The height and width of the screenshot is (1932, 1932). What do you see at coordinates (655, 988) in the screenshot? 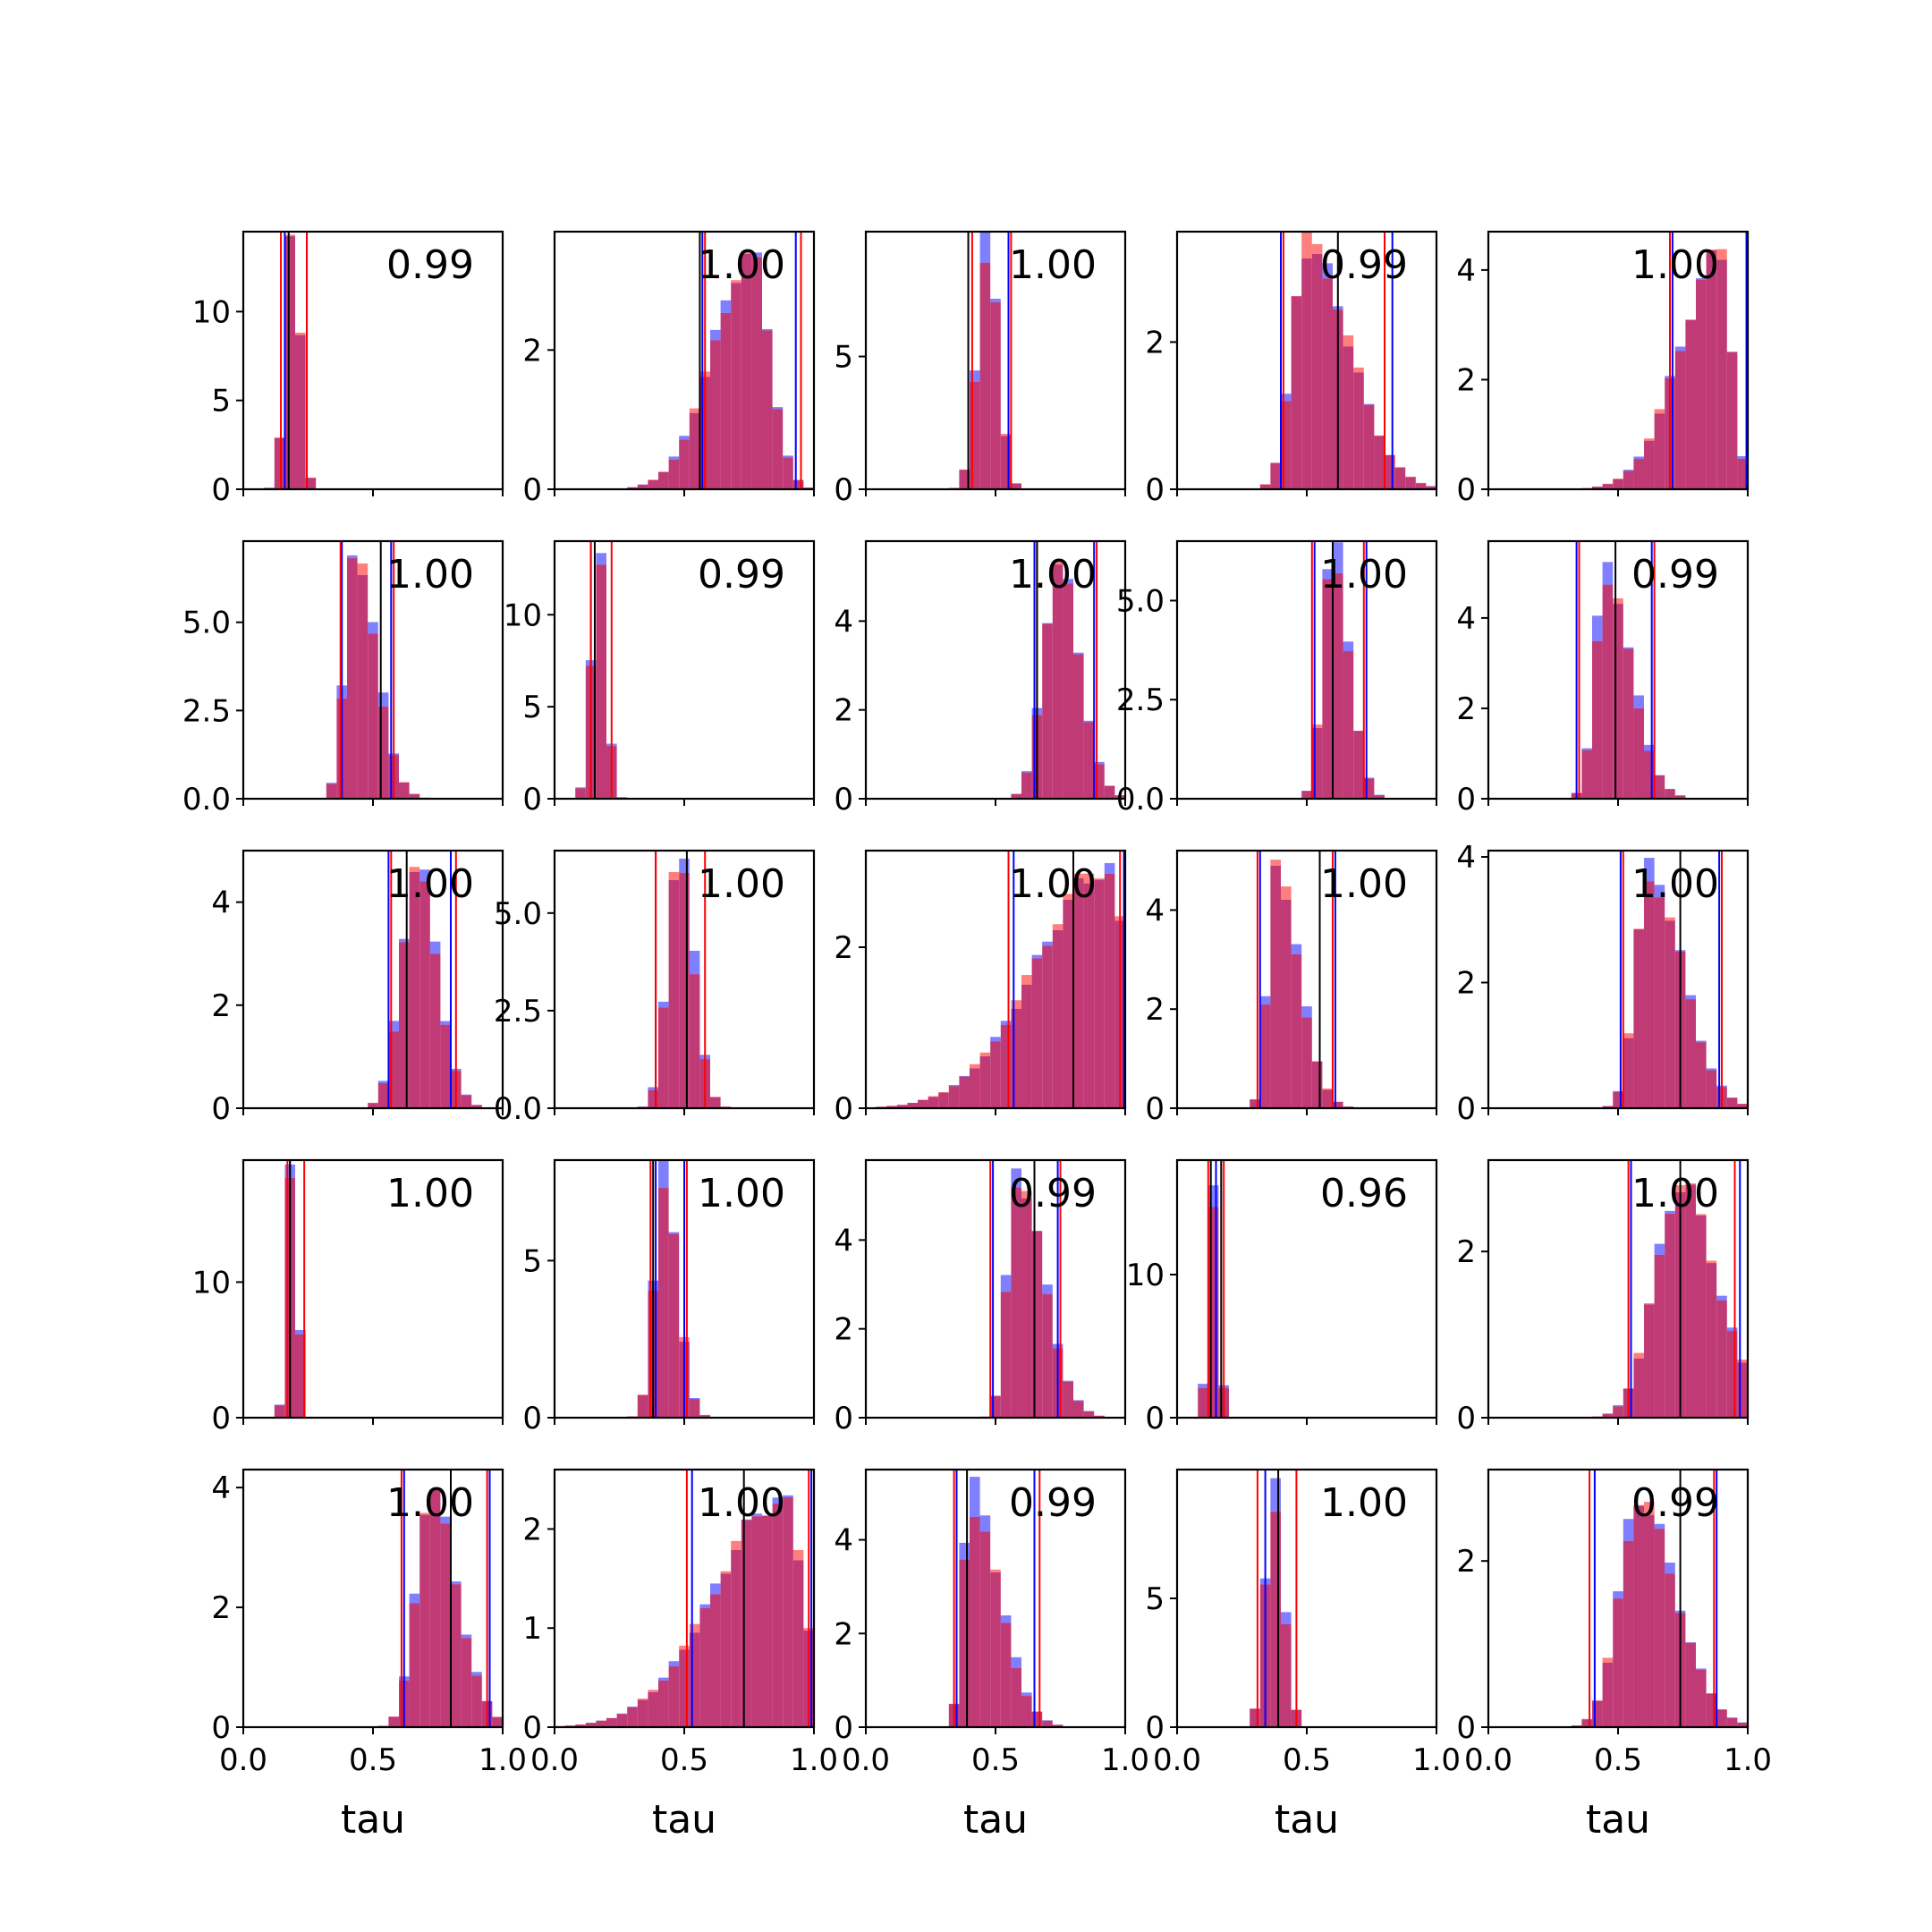
I see `subplot-r2-c1: 0.0 2.5 5.0 1.00` at bounding box center [655, 988].